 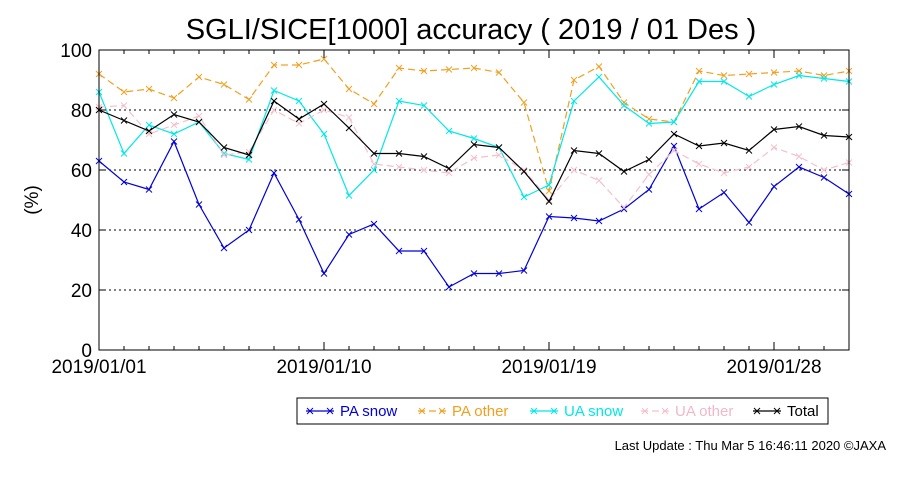 What do you see at coordinates (704, 411) in the screenshot?
I see `legend-label: UA other` at bounding box center [704, 411].